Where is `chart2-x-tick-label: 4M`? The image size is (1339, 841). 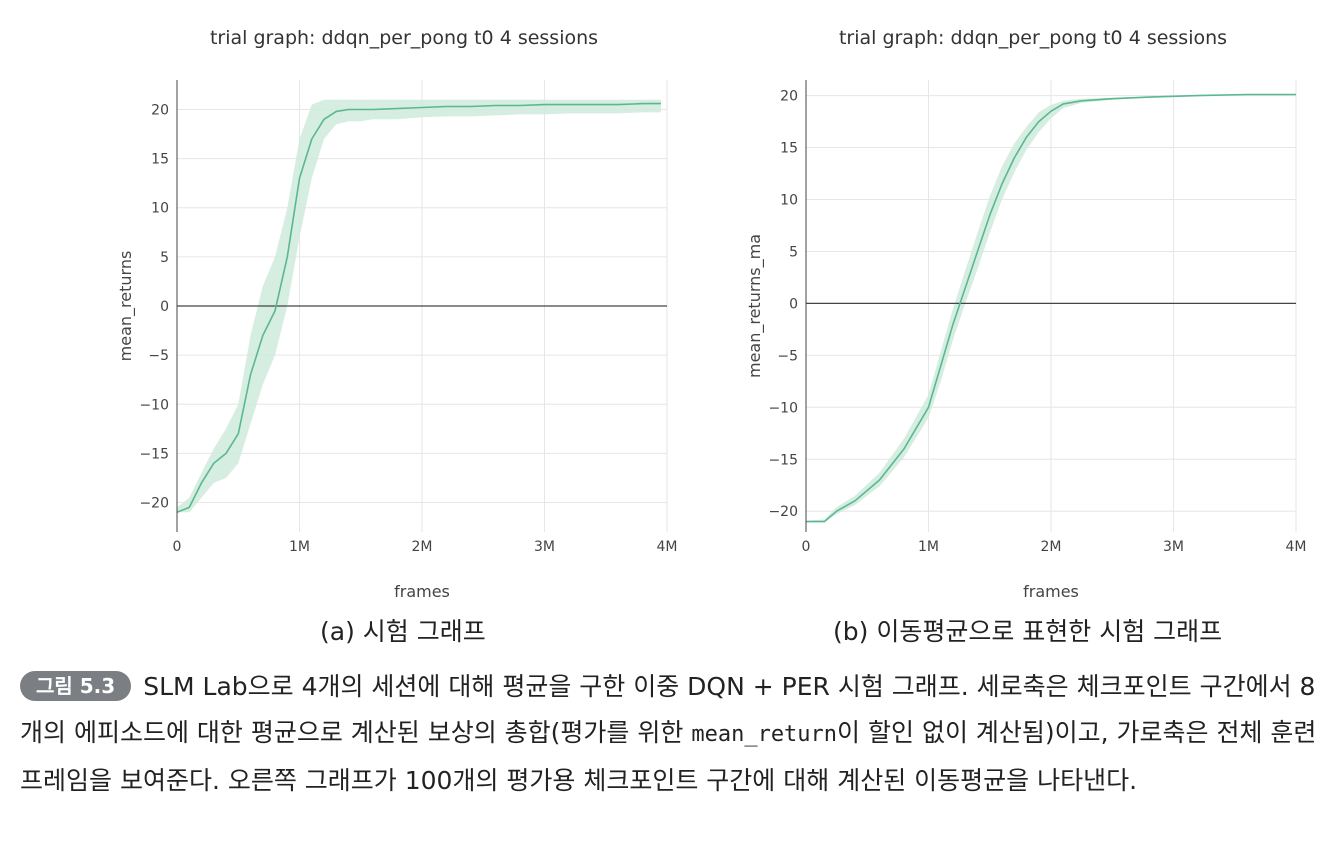
chart2-x-tick-label: 4M is located at coordinates (1296, 547).